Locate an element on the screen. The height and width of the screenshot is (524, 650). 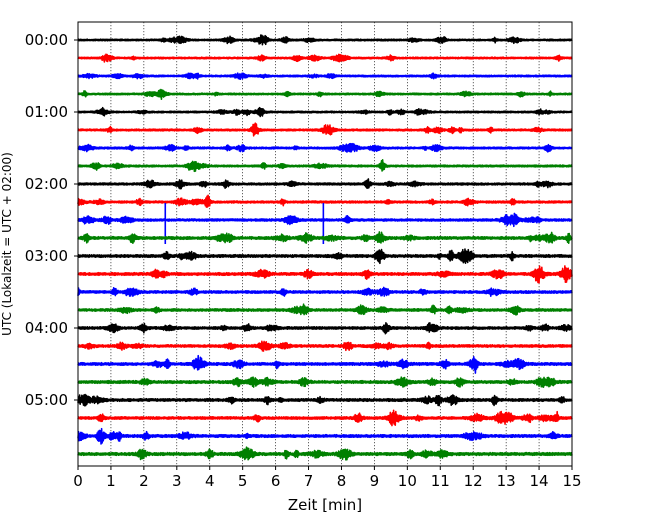
x-tick-label: 10 is located at coordinates (407, 481).